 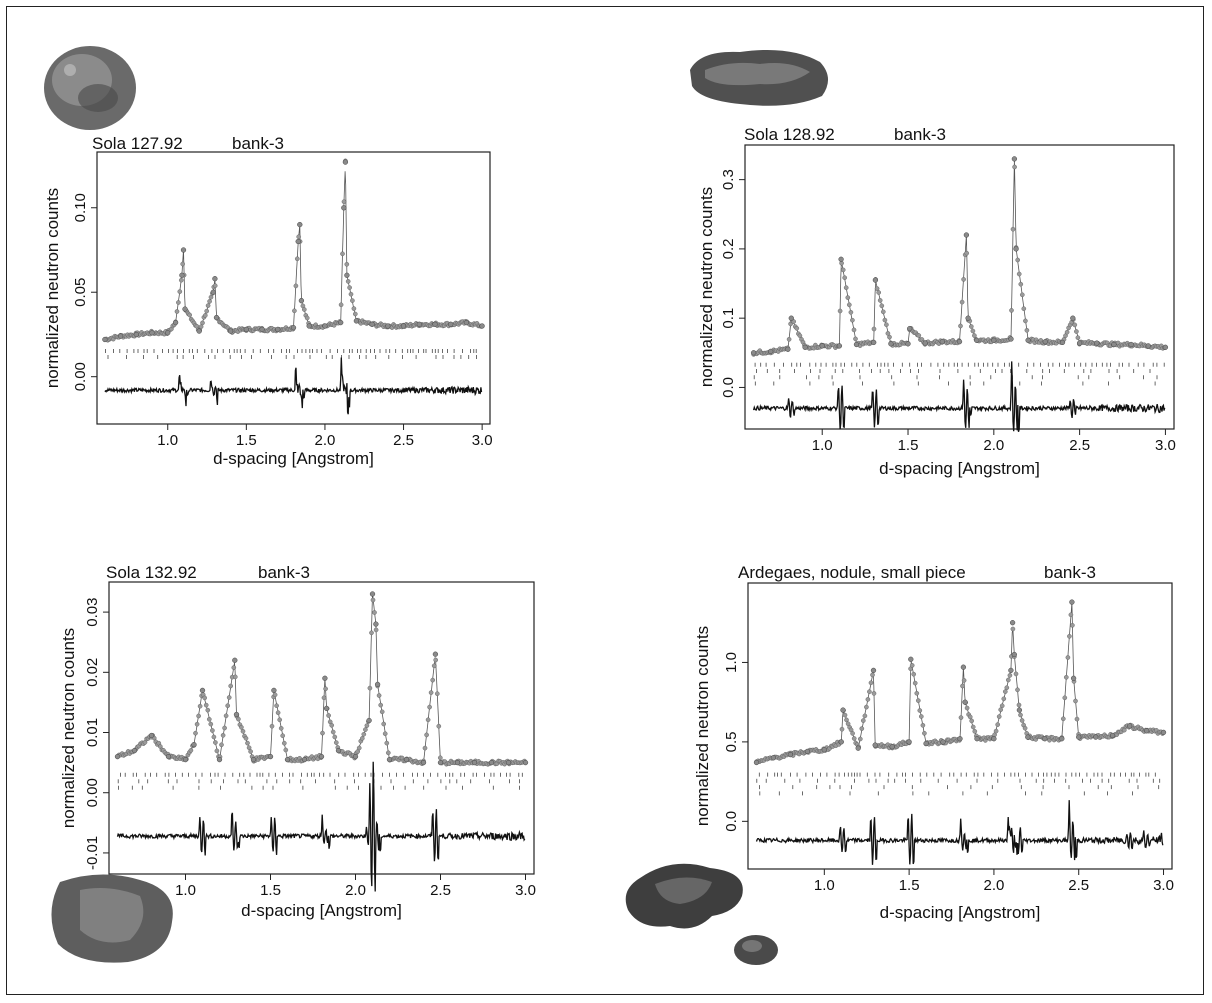 I want to click on y-axis-label: normalized neutron counts, so click(x=52, y=288).